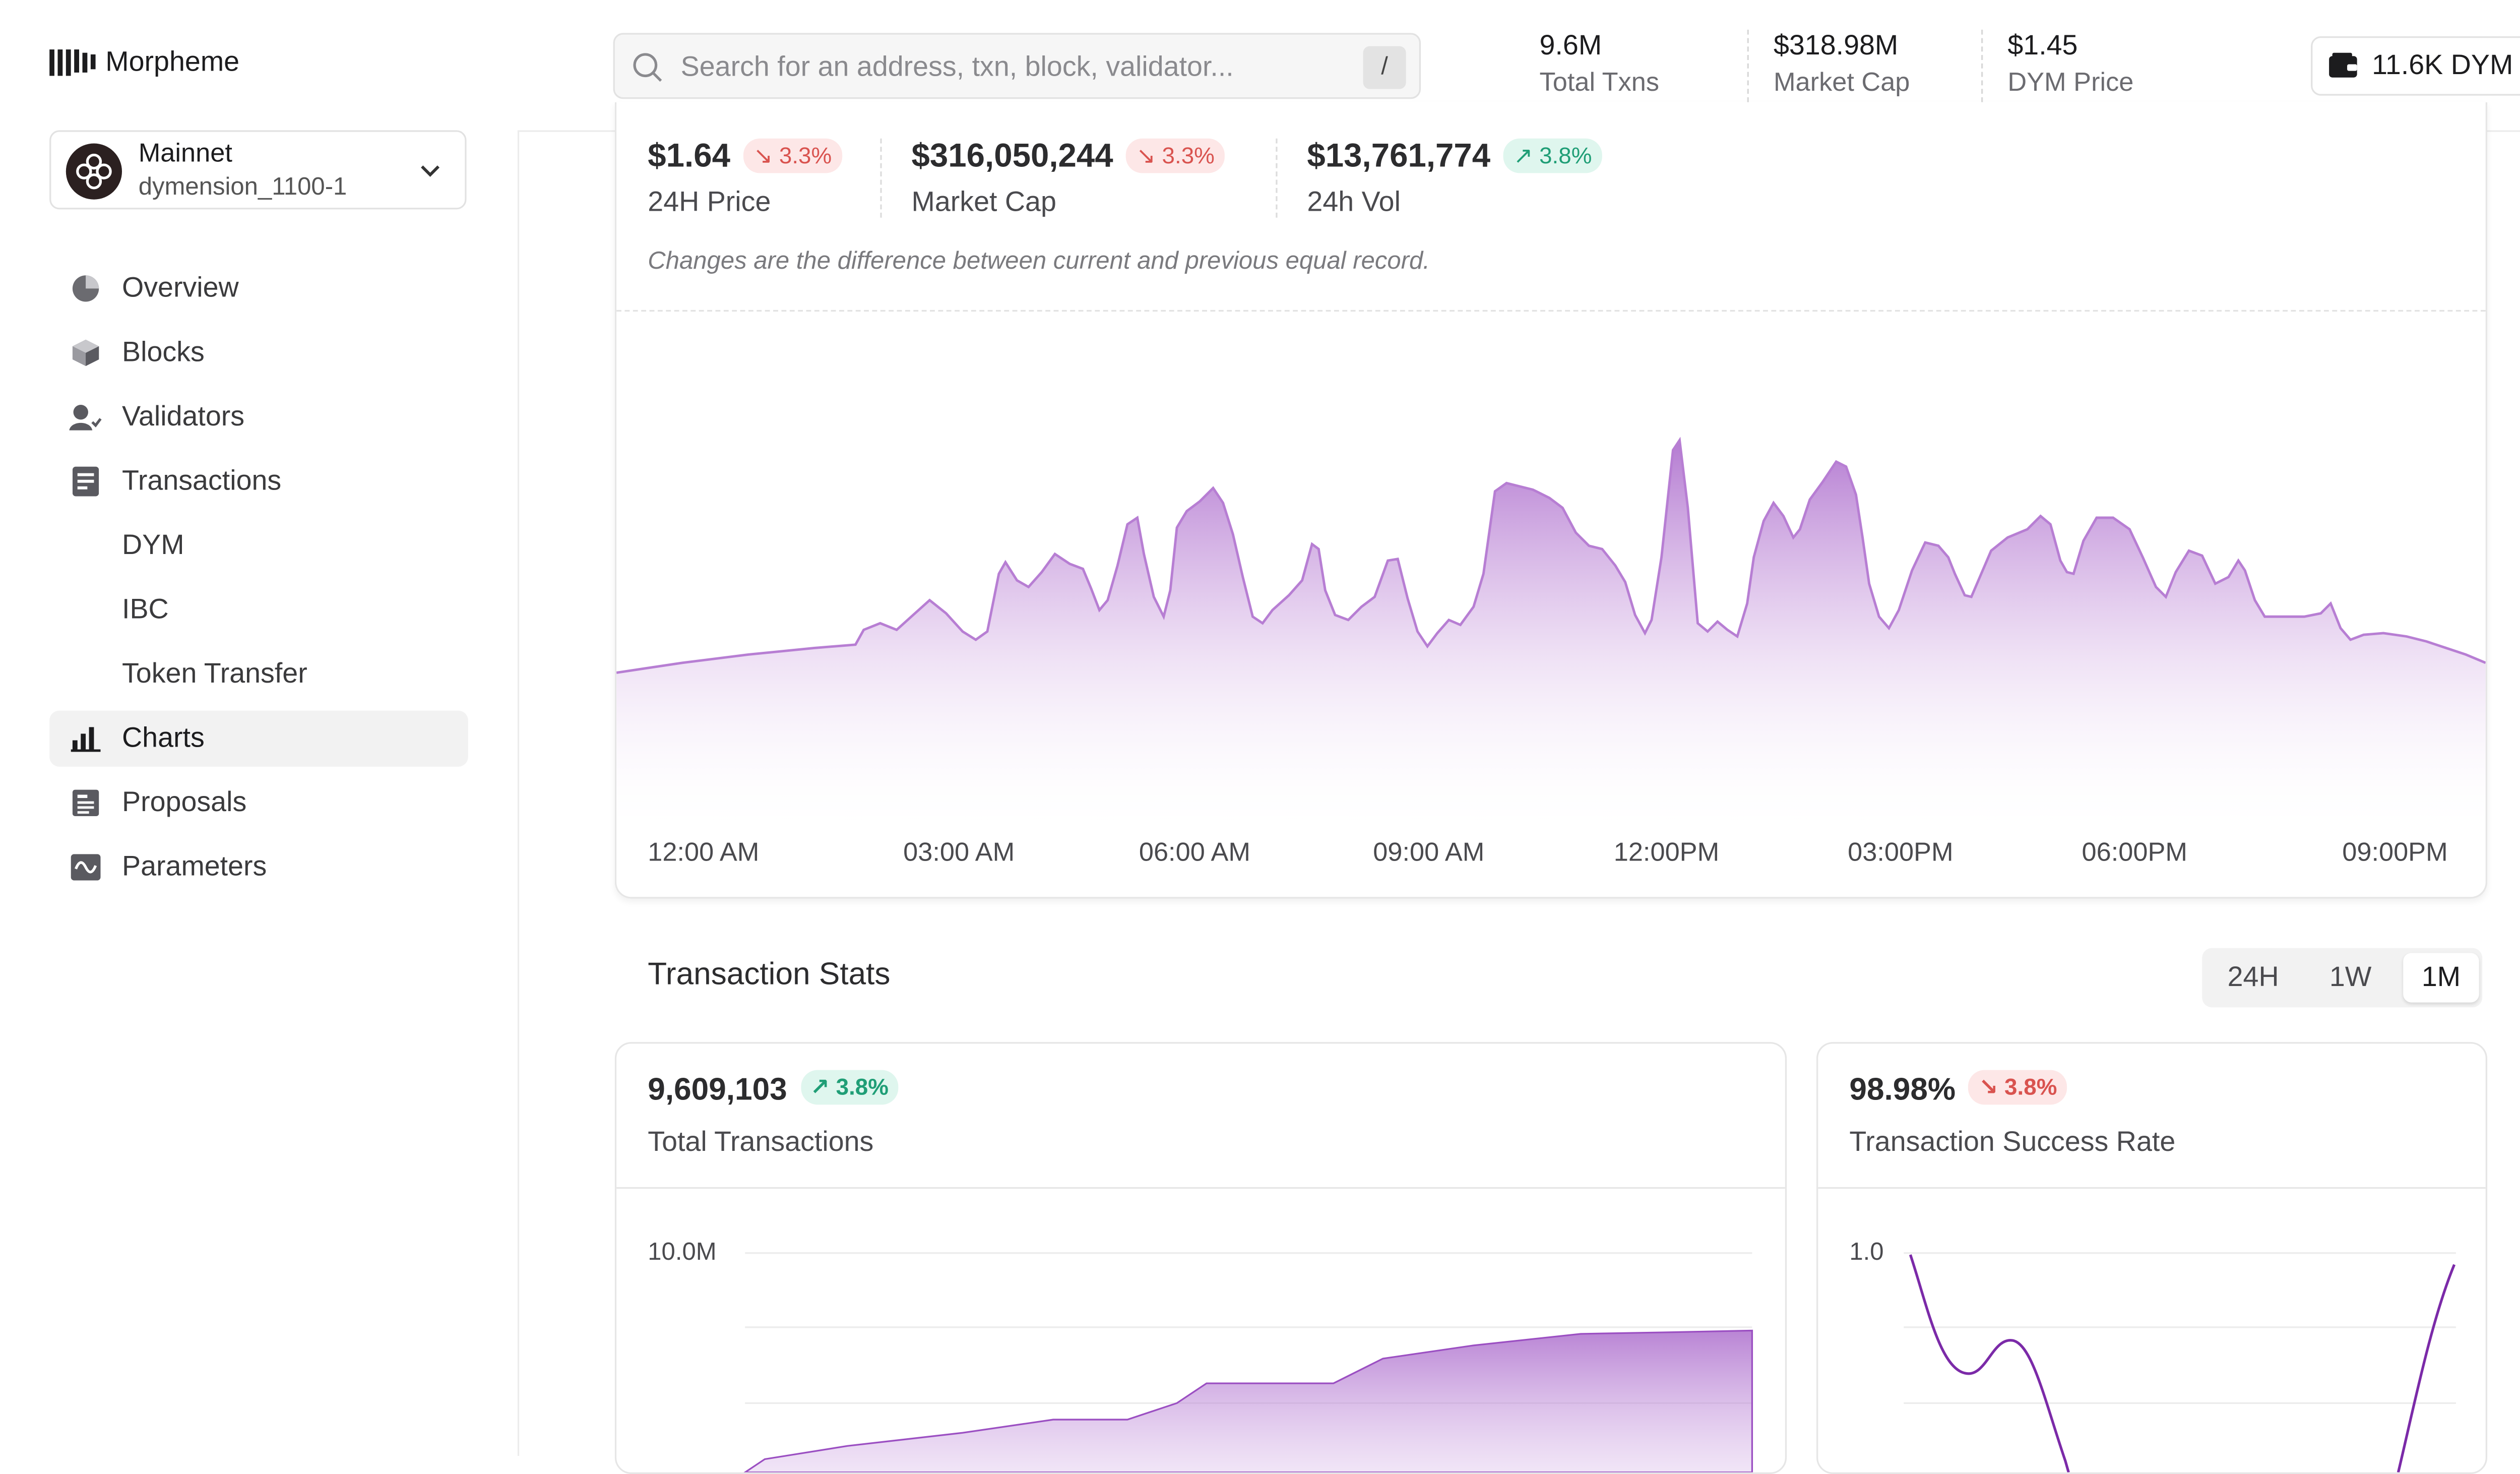 The image size is (2520, 1474). I want to click on proposal-icon, so click(85, 803).